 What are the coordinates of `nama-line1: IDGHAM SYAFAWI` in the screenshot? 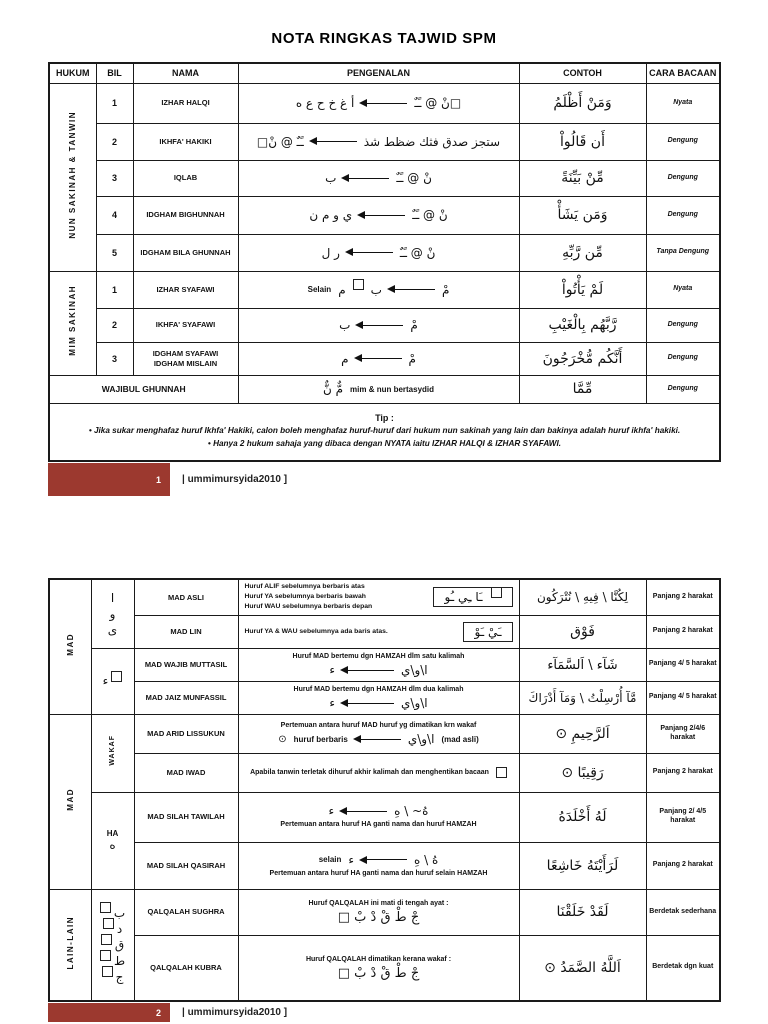 It's located at (185, 354).